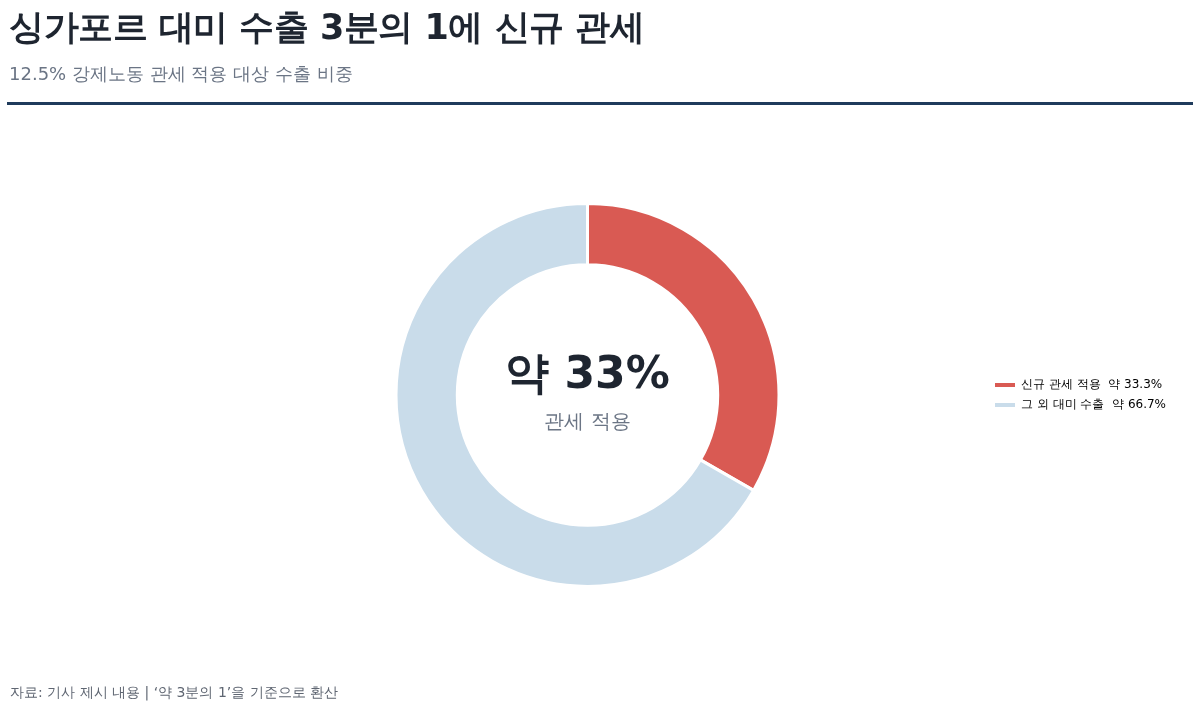 Image resolution: width=1200 pixels, height=713 pixels. Describe the element at coordinates (181, 74) in the screenshot. I see `text: 12.5% 강제노동 관세 적용 대상 수출 비중` at that location.